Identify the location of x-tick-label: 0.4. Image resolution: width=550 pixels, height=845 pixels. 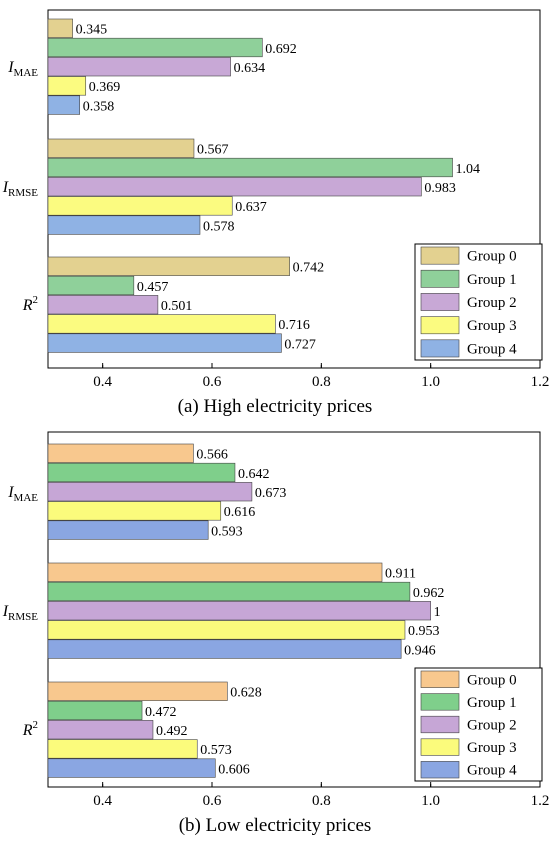
(102, 382).